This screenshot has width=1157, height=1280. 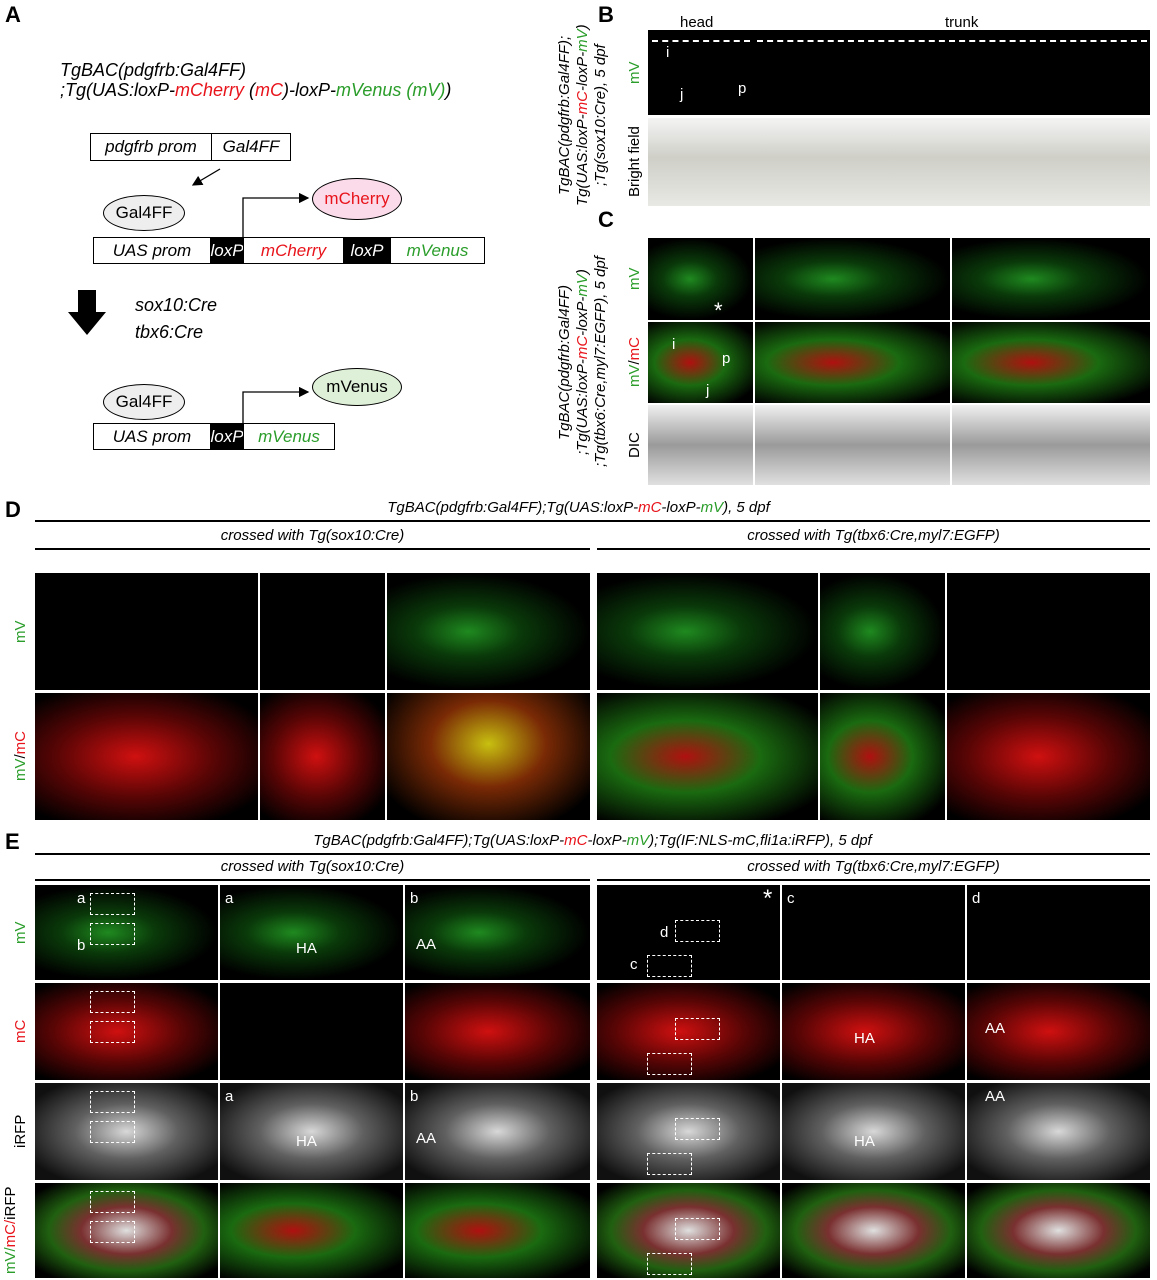 What do you see at coordinates (289, 436) in the screenshot?
I see `gene-box: mVenus` at bounding box center [289, 436].